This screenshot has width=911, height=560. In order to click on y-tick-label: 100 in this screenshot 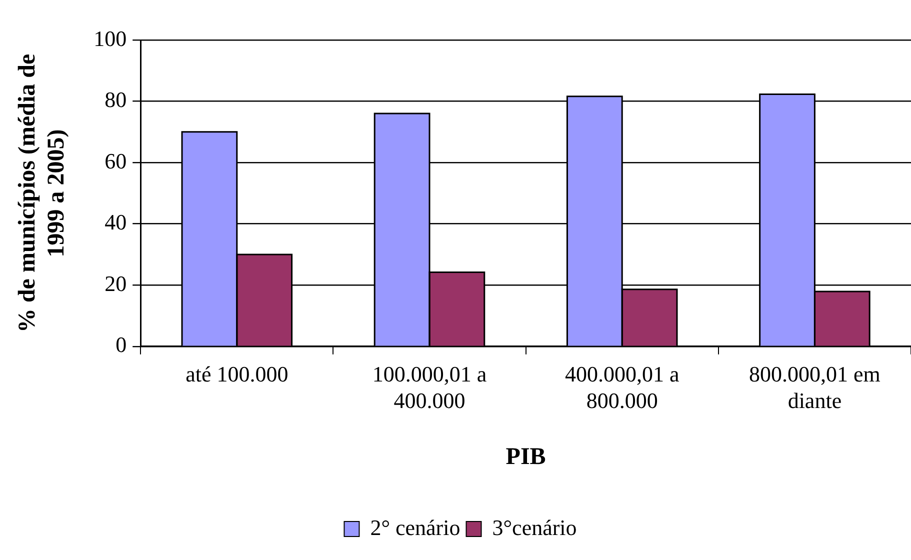, I will do `click(110, 38)`.